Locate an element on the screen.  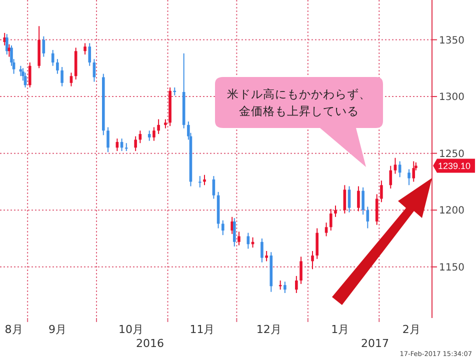
x-tick-label: 2月 is located at coordinates (411, 329).